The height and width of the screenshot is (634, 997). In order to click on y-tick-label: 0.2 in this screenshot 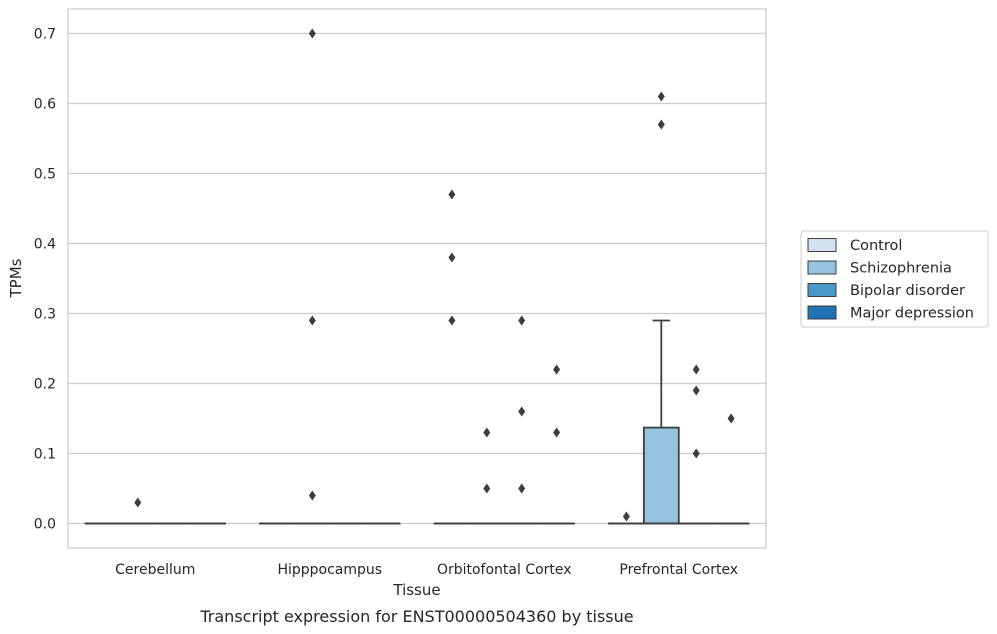, I will do `click(45, 385)`.